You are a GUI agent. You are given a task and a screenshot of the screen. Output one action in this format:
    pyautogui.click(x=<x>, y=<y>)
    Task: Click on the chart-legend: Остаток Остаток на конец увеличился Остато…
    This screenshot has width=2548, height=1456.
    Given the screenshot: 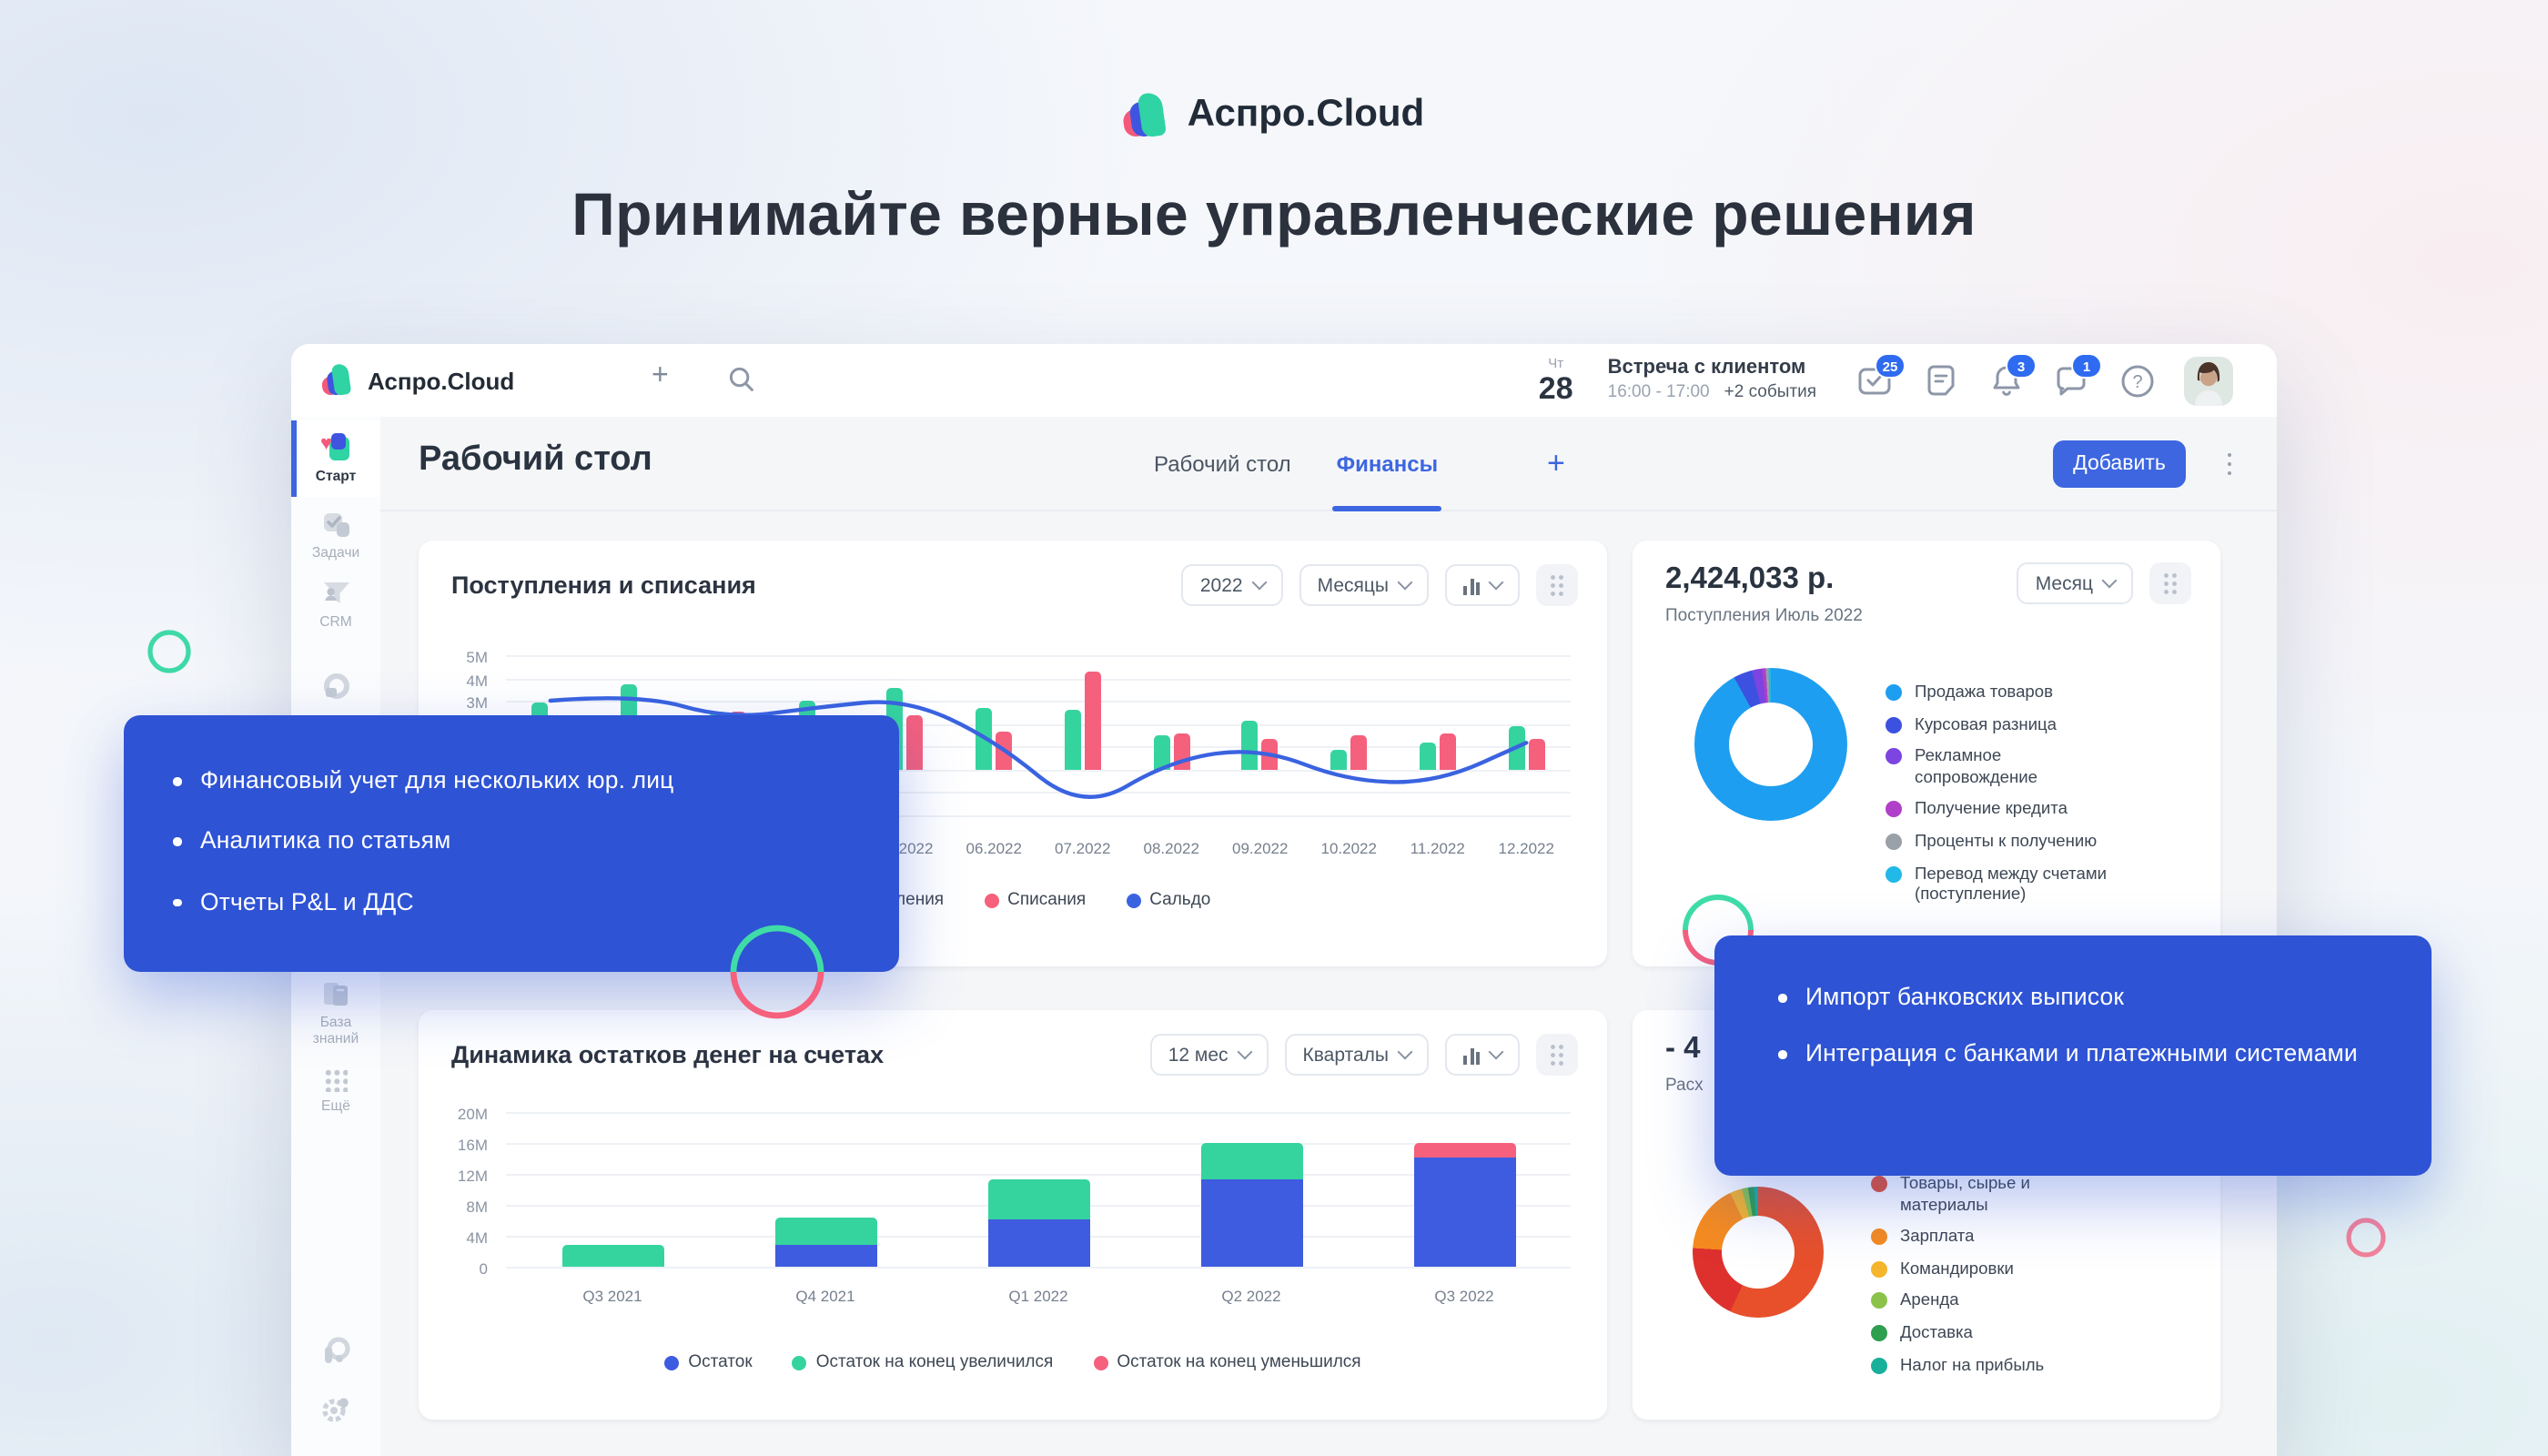 What is the action you would take?
    pyautogui.click(x=1013, y=1362)
    